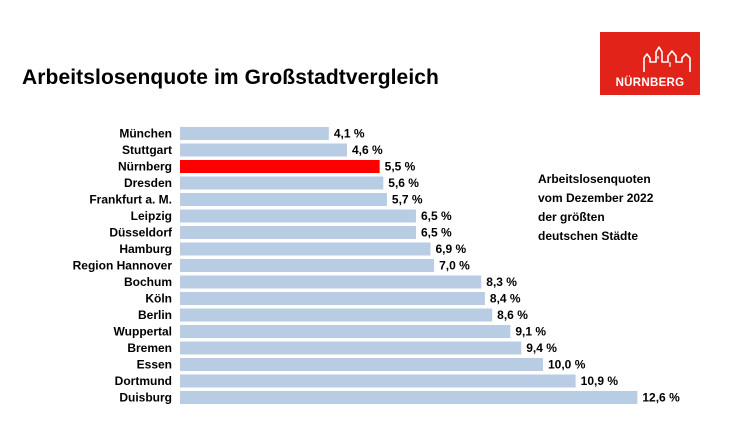 This screenshot has width=748, height=421. I want to click on value-label-dortmund: 10,9 %, so click(600, 381).